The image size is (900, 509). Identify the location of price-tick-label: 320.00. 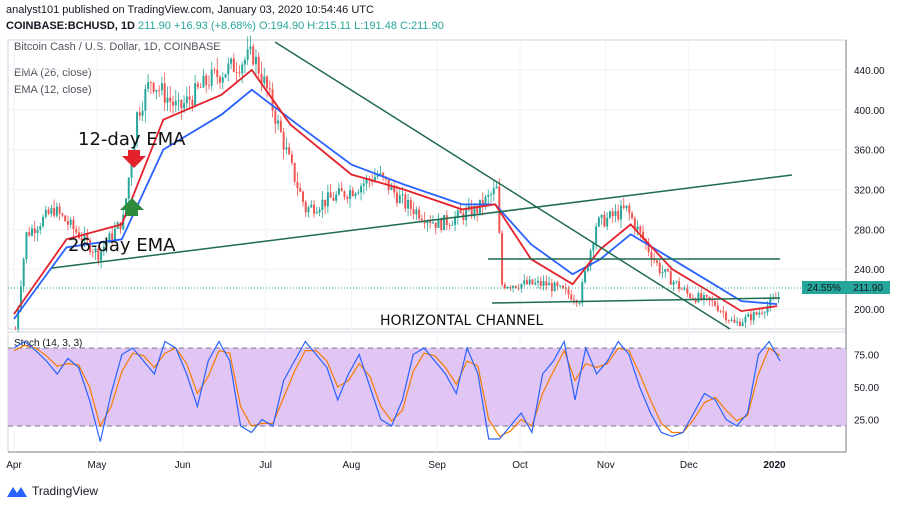
(869, 190).